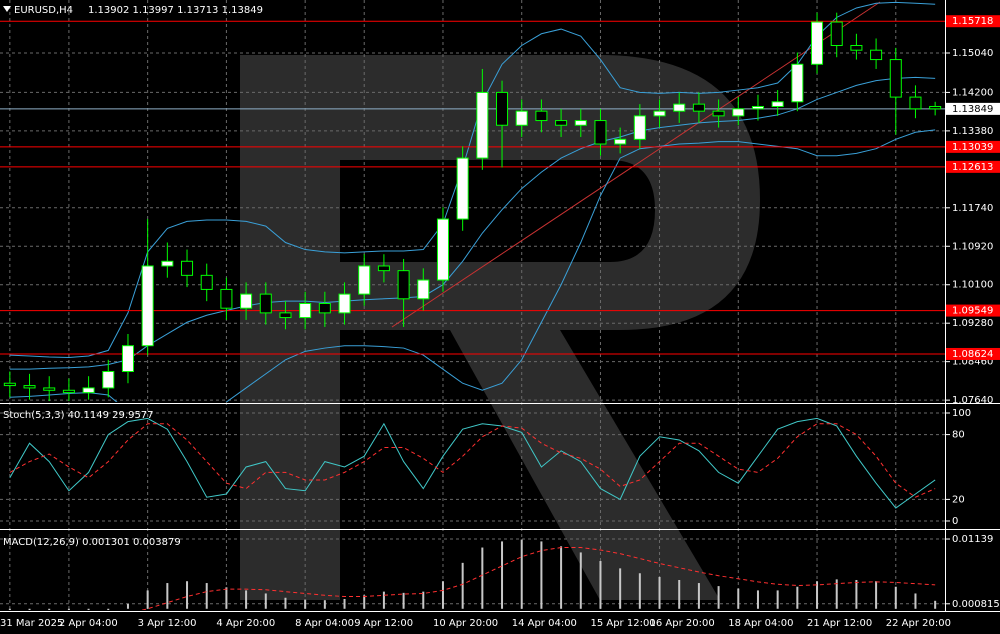 The height and width of the screenshot is (634, 1000). Describe the element at coordinates (972, 400) in the screenshot. I see `y-tick-label: 1.07640` at that location.